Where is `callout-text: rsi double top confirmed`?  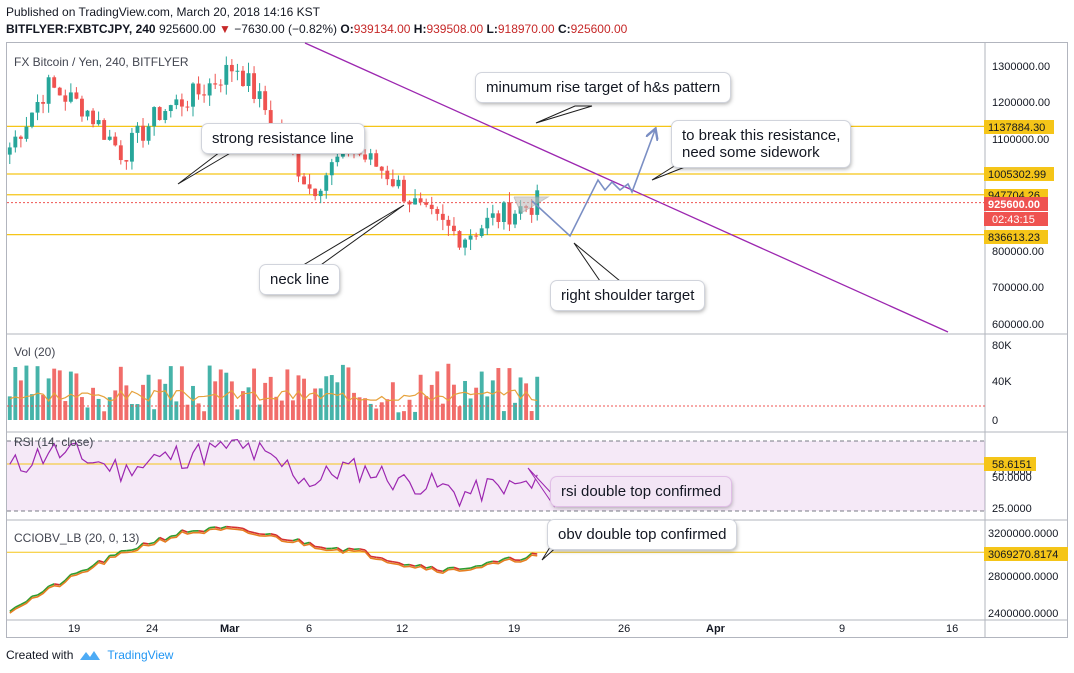
callout-text: rsi double top confirmed is located at coordinates (641, 491).